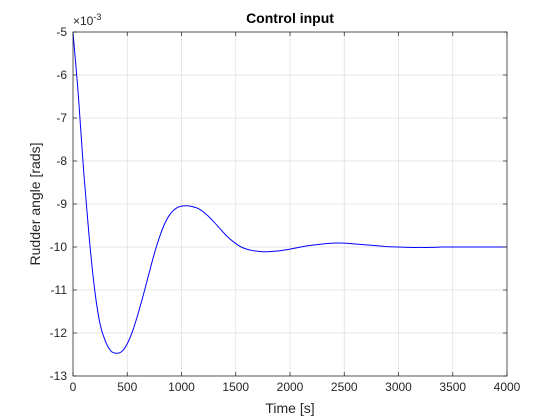 The height and width of the screenshot is (420, 560). Describe the element at coordinates (398, 387) in the screenshot. I see `x-tick-label: 3000` at that location.